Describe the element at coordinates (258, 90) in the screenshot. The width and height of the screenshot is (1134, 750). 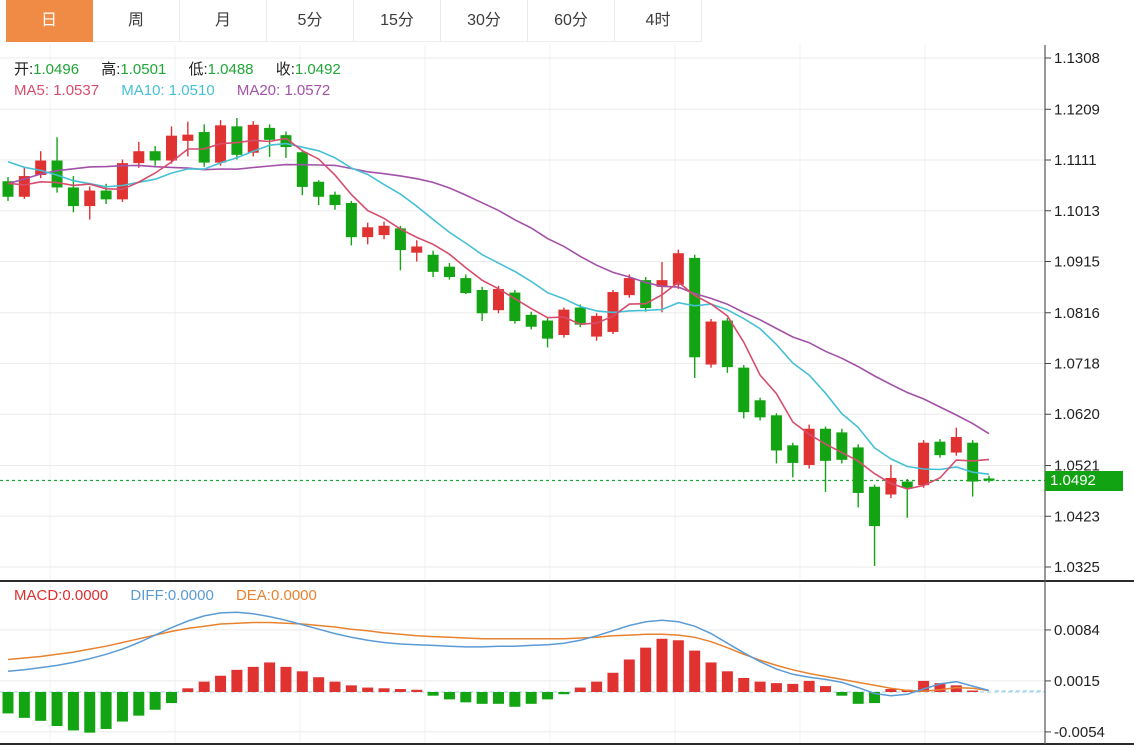
I see `ma20-label: MA20:` at that location.